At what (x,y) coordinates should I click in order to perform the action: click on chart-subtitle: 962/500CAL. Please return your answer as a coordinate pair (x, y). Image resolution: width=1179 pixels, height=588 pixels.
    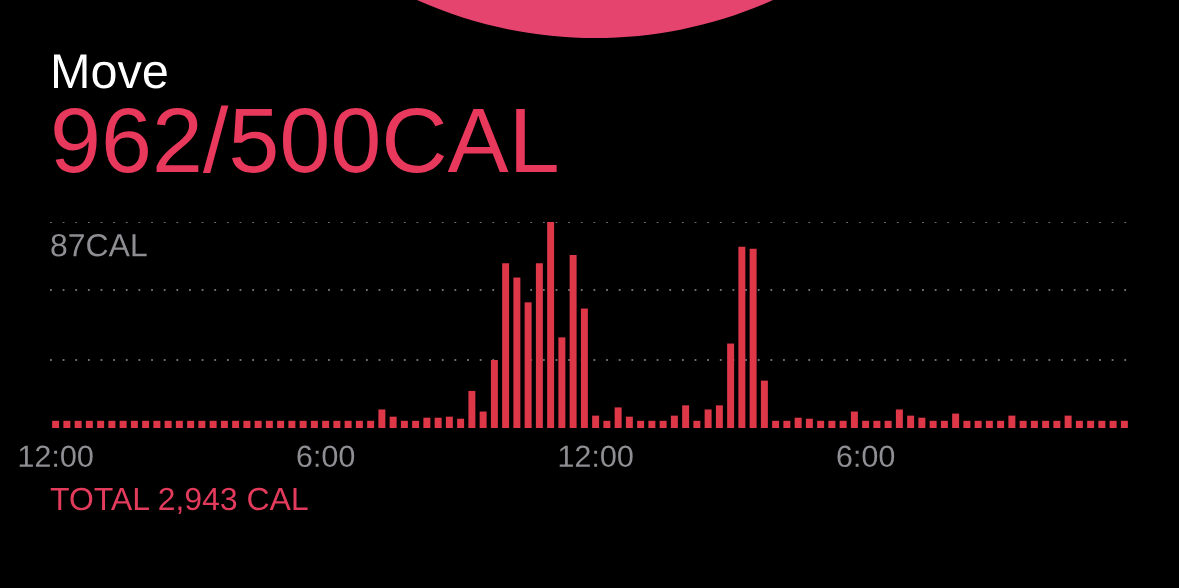
    Looking at the image, I should click on (305, 139).